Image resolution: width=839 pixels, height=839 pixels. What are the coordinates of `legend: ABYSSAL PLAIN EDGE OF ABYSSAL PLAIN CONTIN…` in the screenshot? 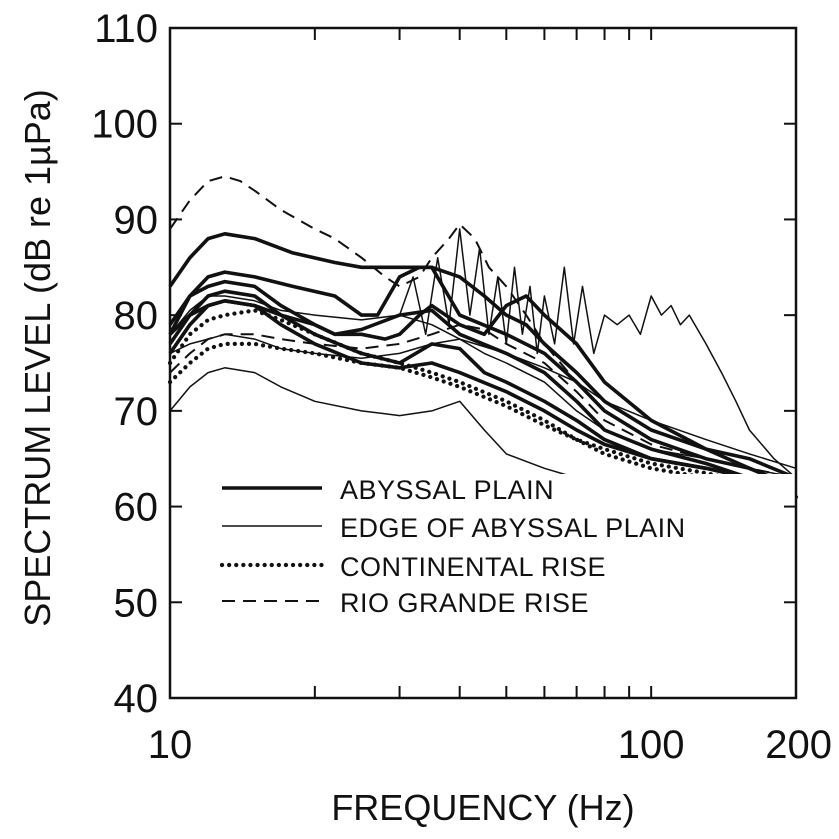 It's located at (505, 547).